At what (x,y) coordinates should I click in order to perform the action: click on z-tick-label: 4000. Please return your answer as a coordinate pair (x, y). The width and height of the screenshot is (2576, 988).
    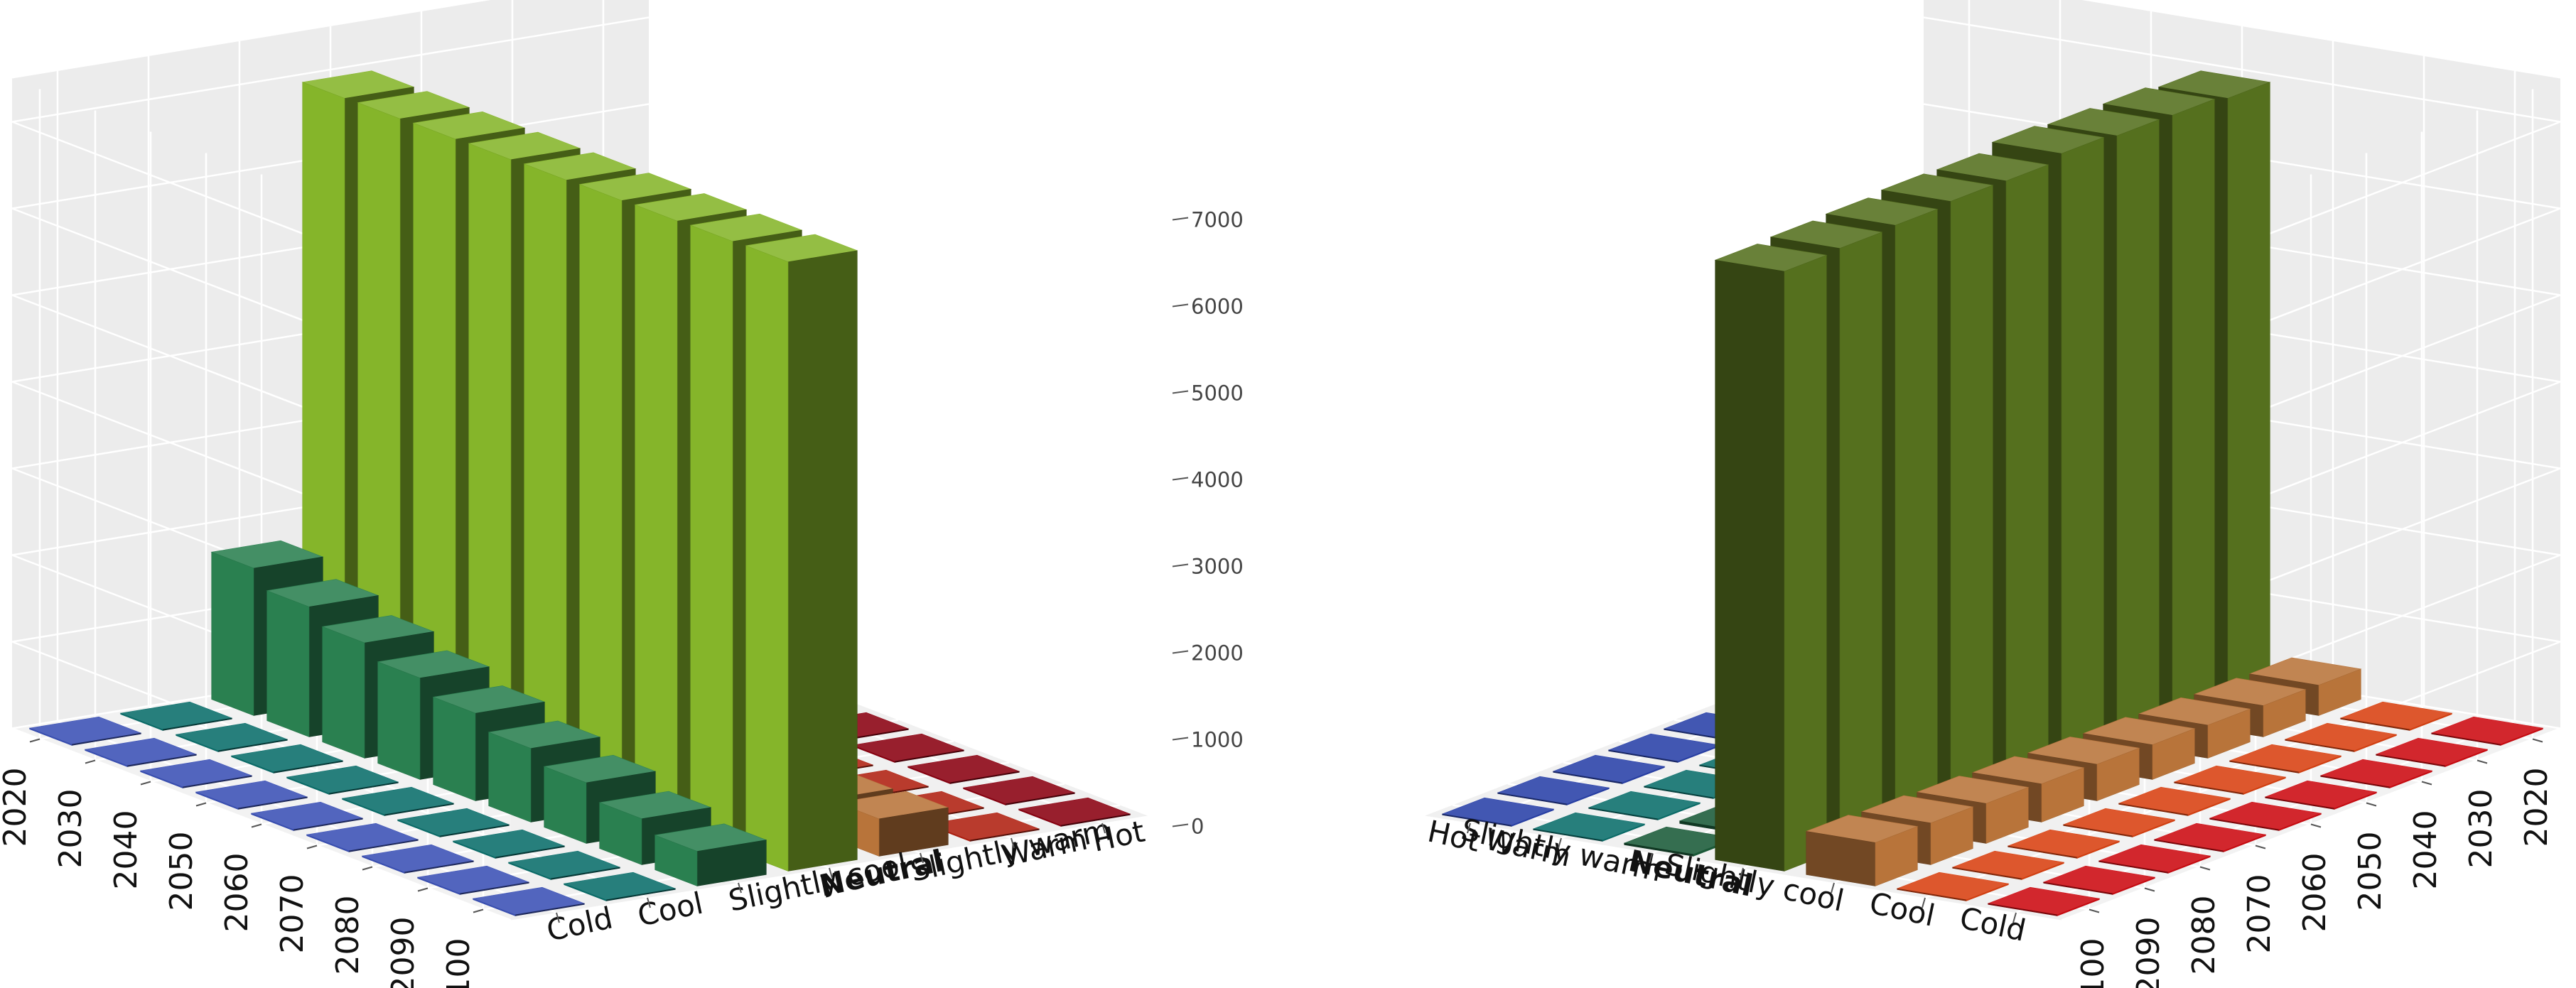
    Looking at the image, I should click on (1217, 480).